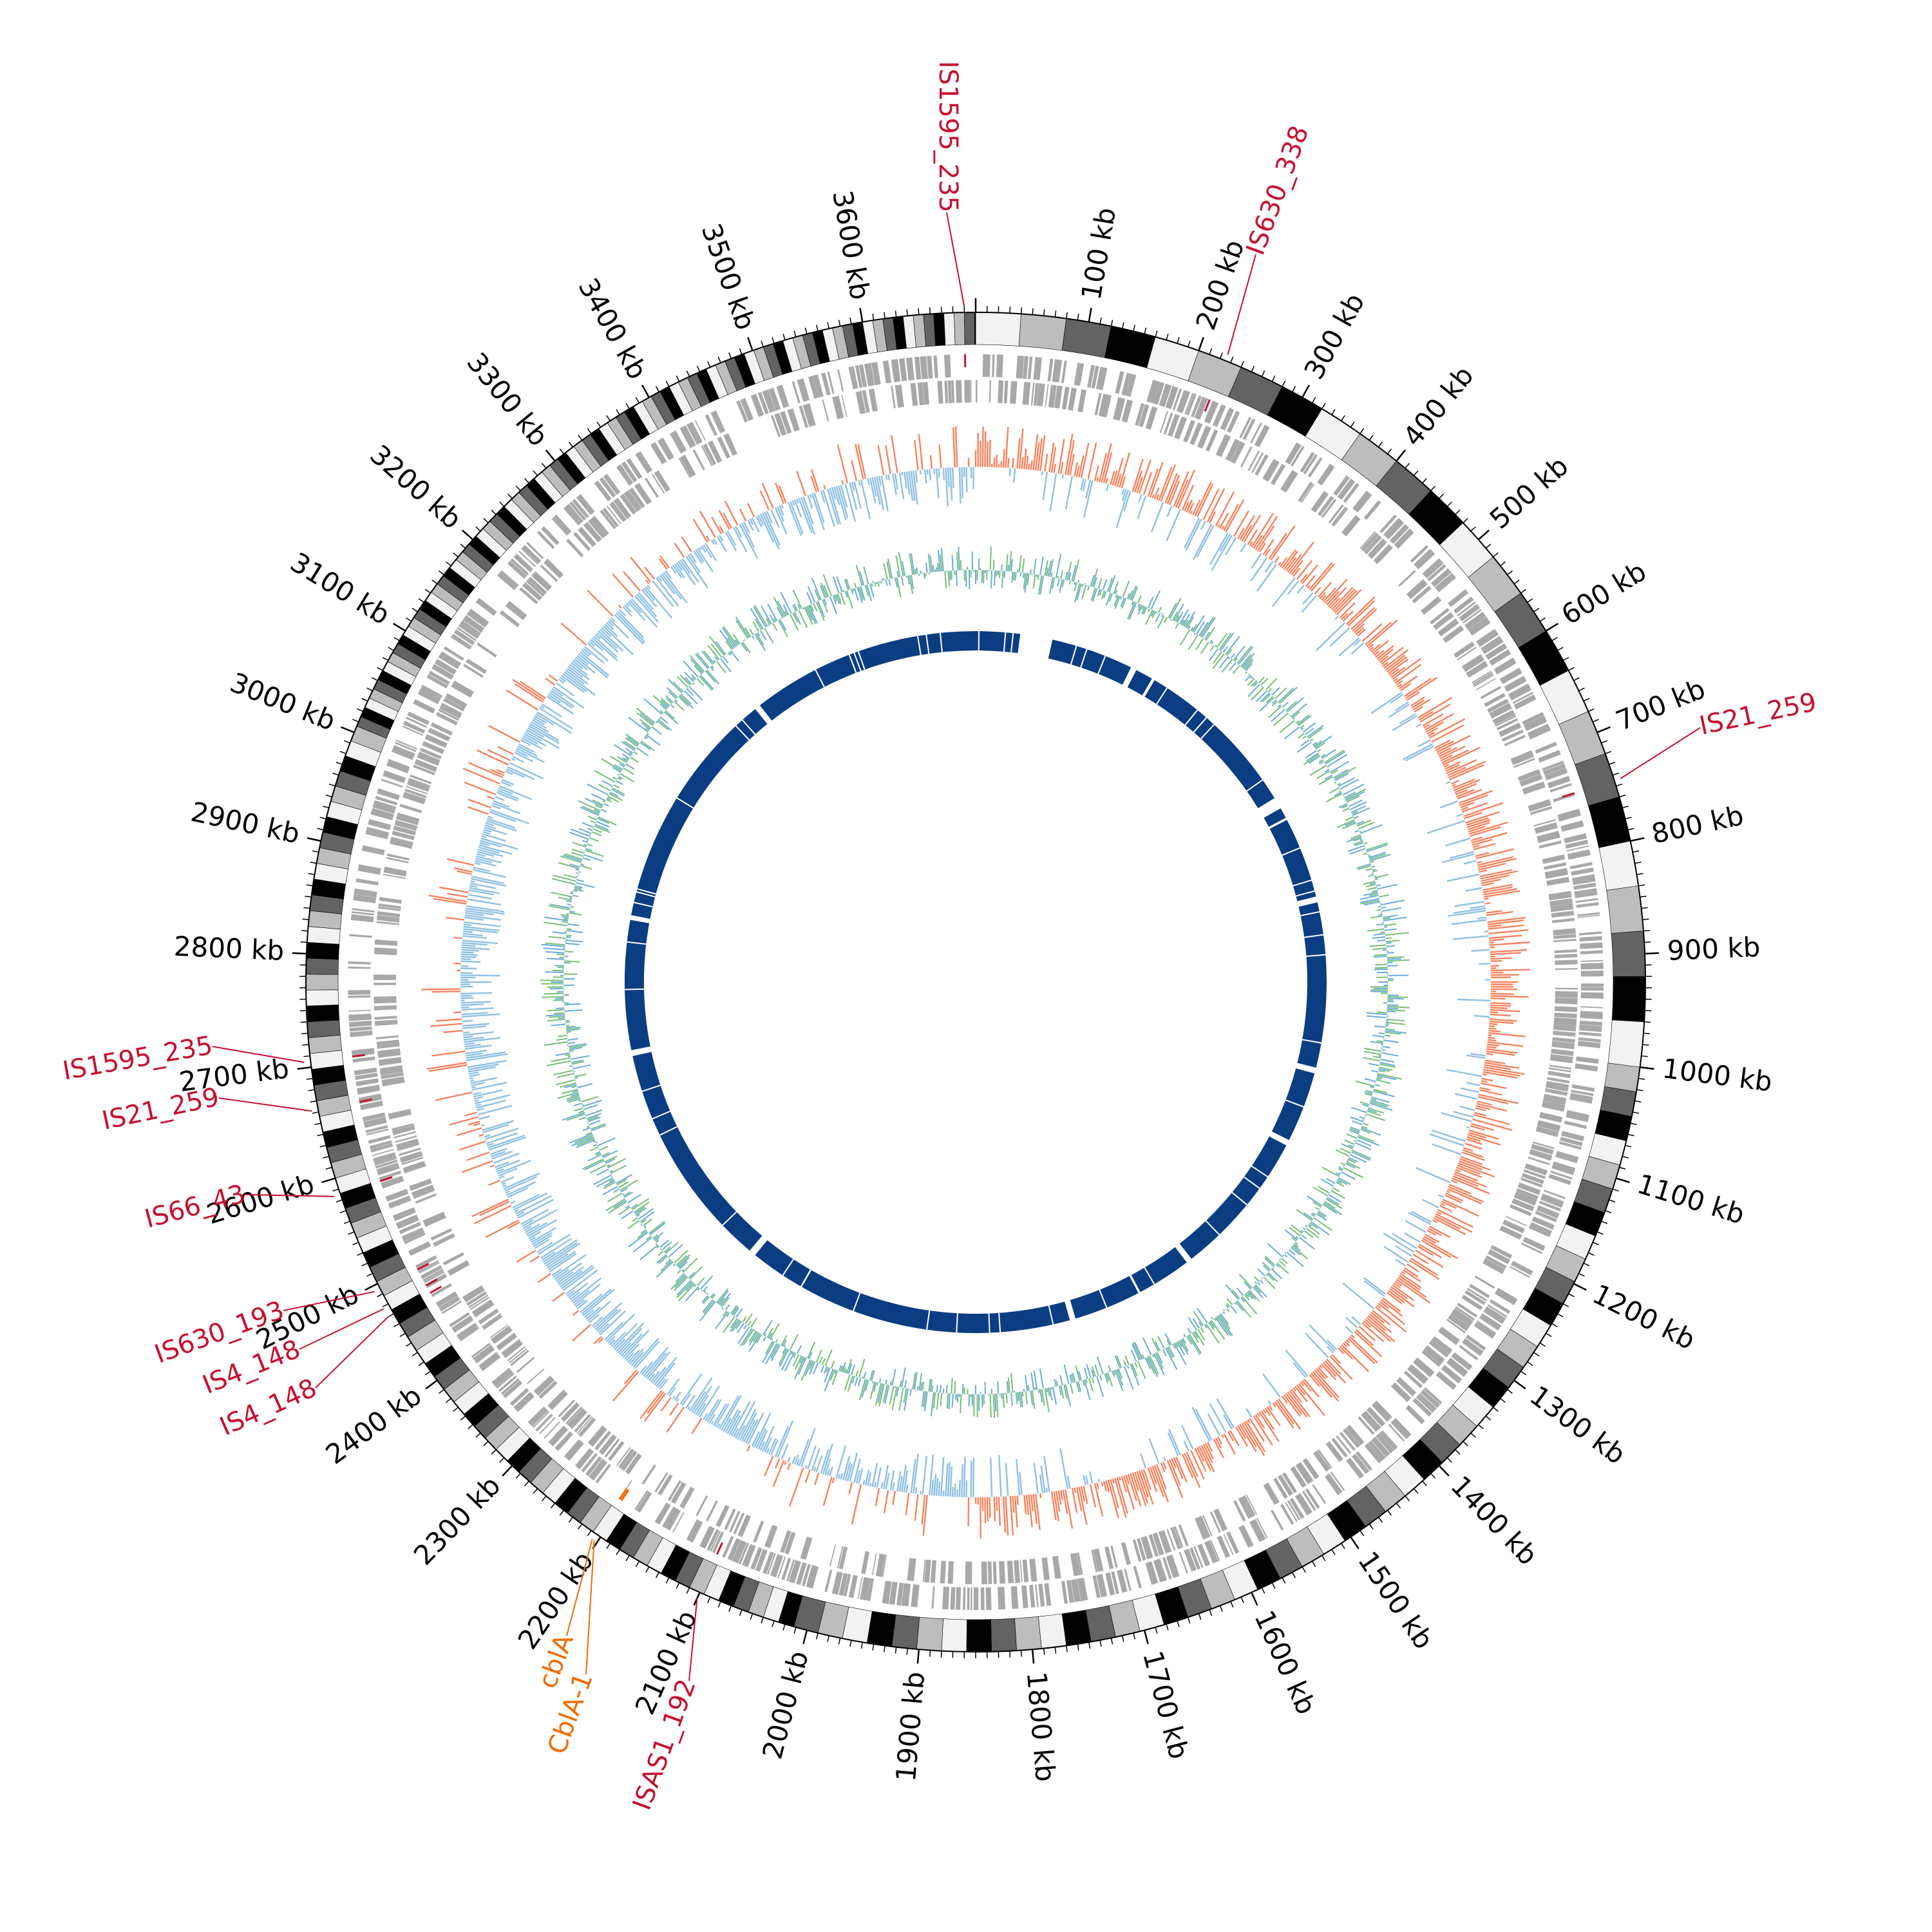 This screenshot has height=1932, width=1932. I want to click on annotation-marker, so click(623, 1494).